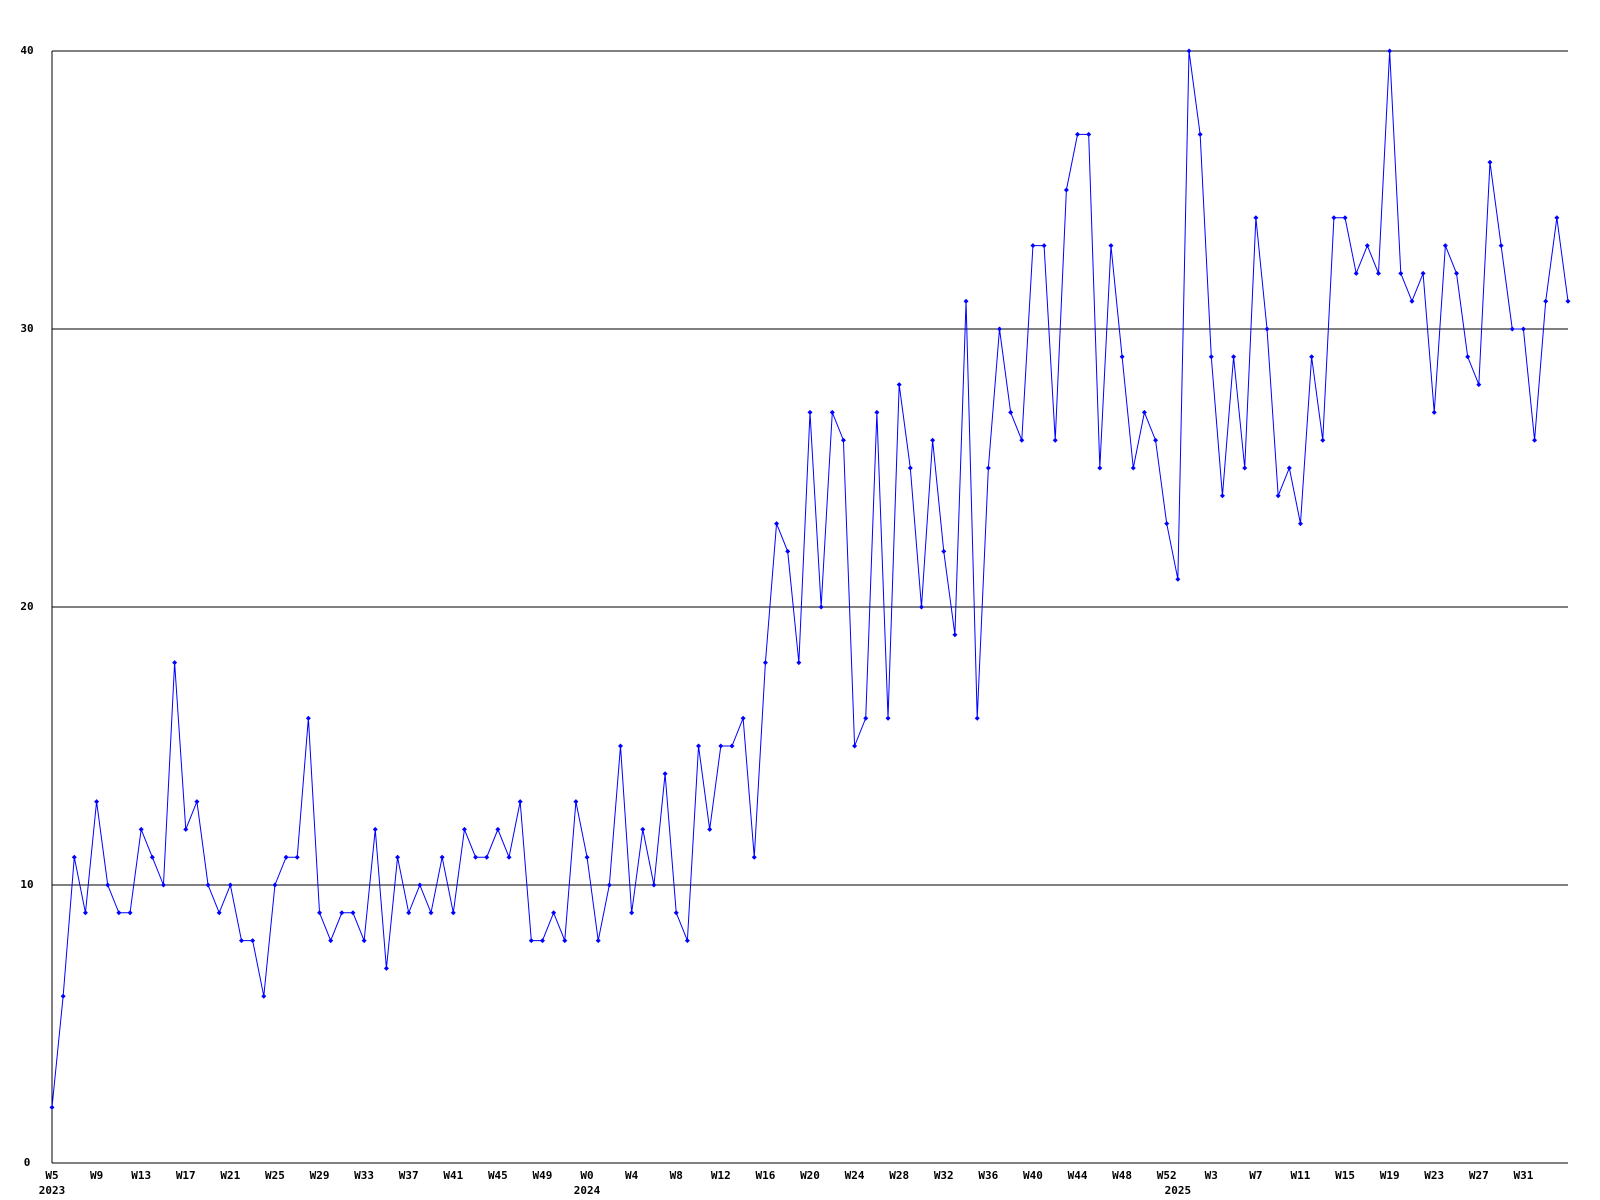  I want to click on x-tick-label: W41, so click(453, 1175).